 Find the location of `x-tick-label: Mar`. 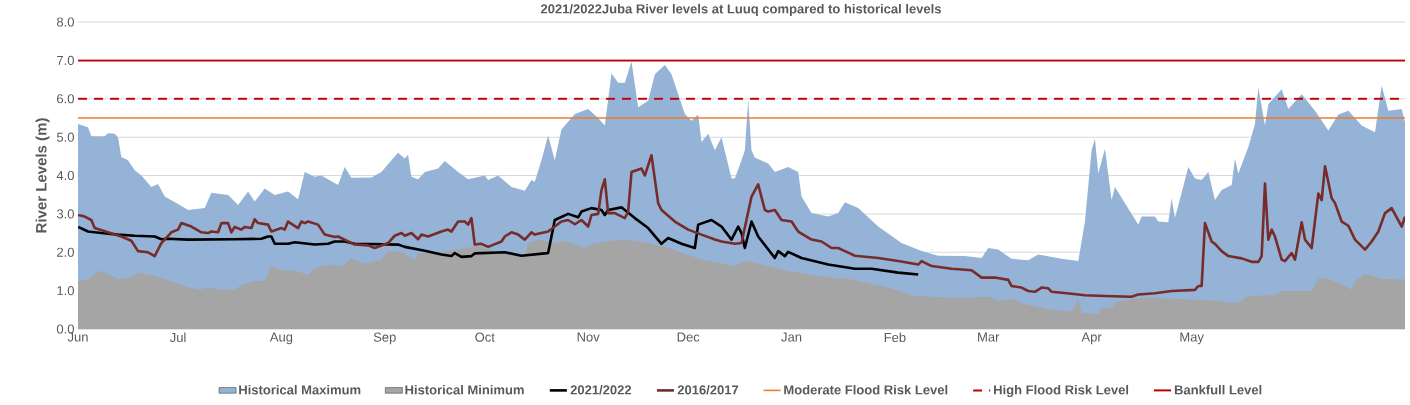

x-tick-label: Mar is located at coordinates (989, 337).